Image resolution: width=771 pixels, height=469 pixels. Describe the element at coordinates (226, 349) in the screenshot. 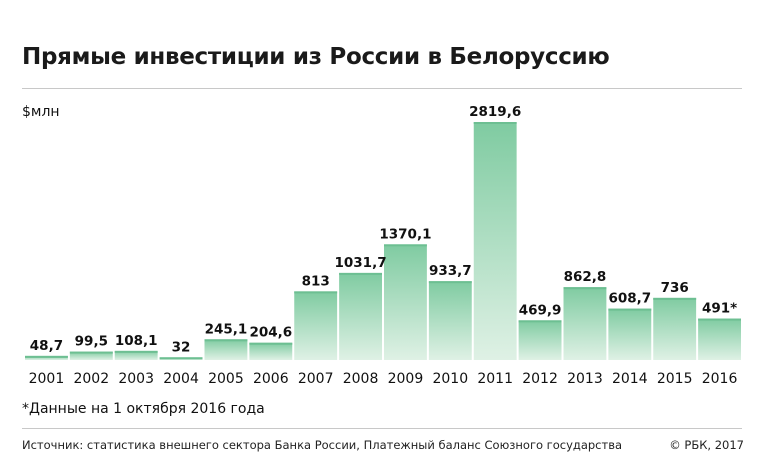

I see `bar-2005` at that location.